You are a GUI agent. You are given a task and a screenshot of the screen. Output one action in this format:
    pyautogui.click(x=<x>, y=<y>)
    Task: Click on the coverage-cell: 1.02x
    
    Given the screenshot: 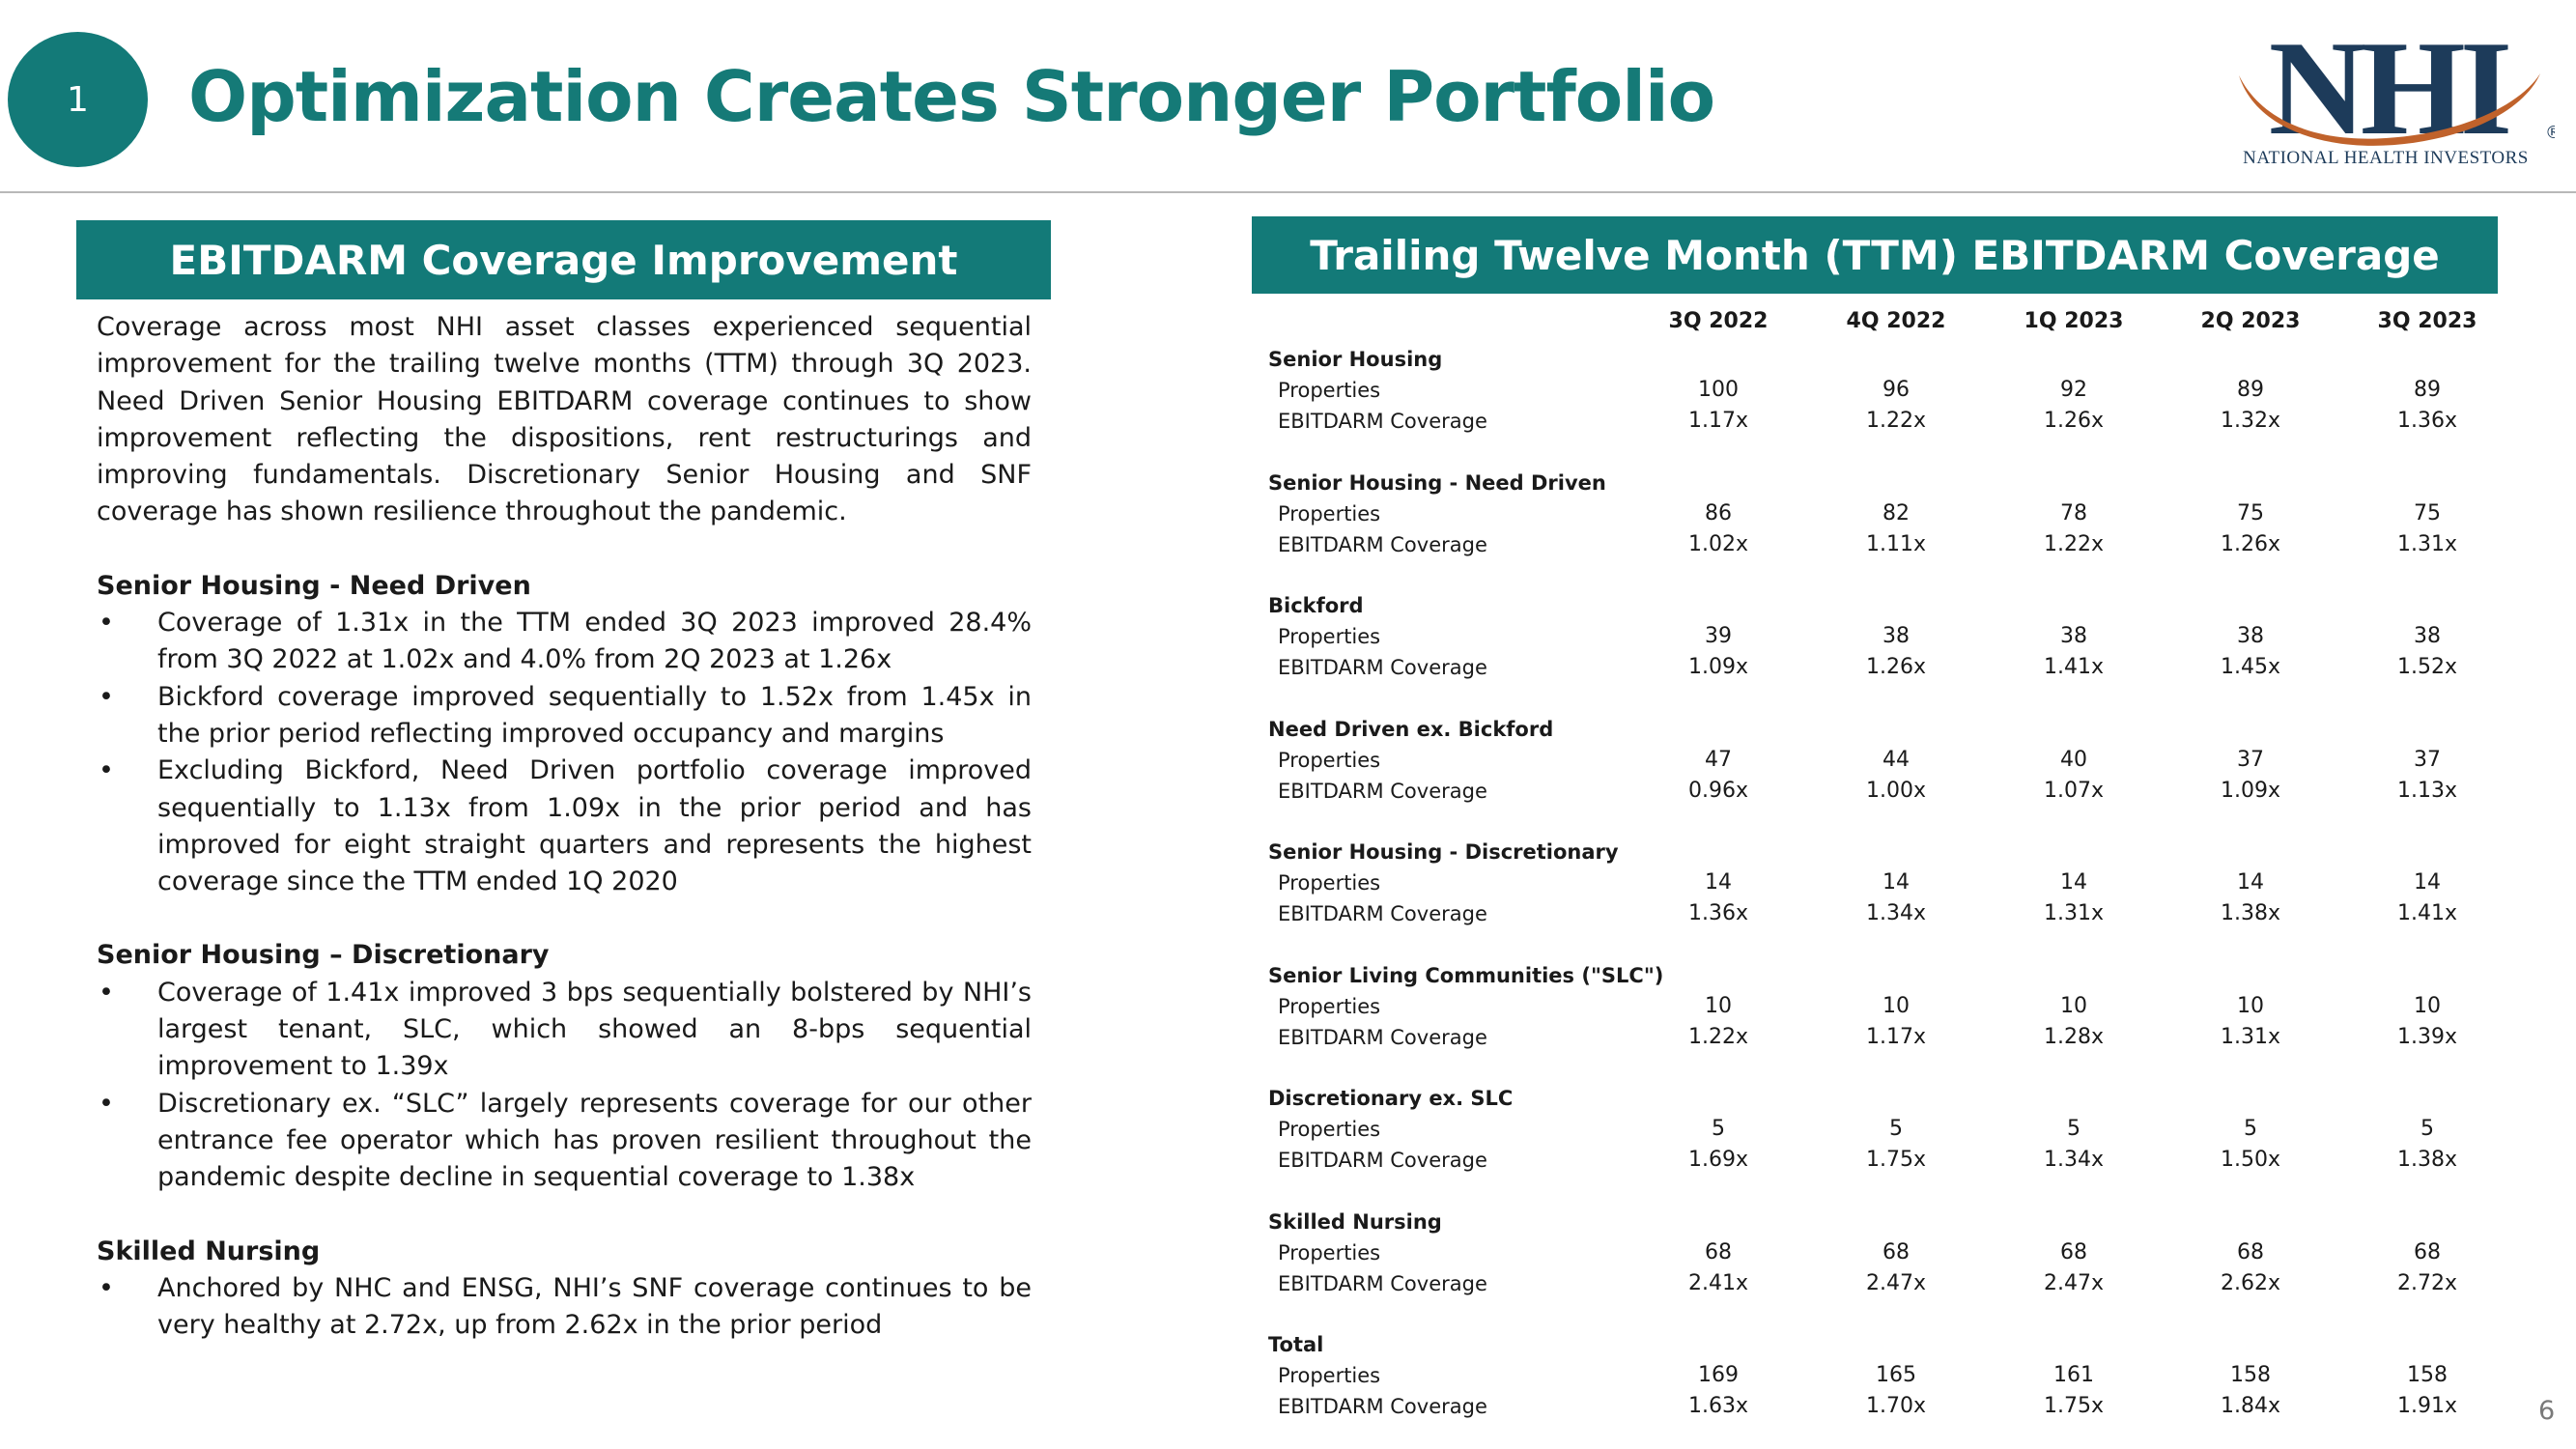 What is the action you would take?
    pyautogui.click(x=1717, y=543)
    